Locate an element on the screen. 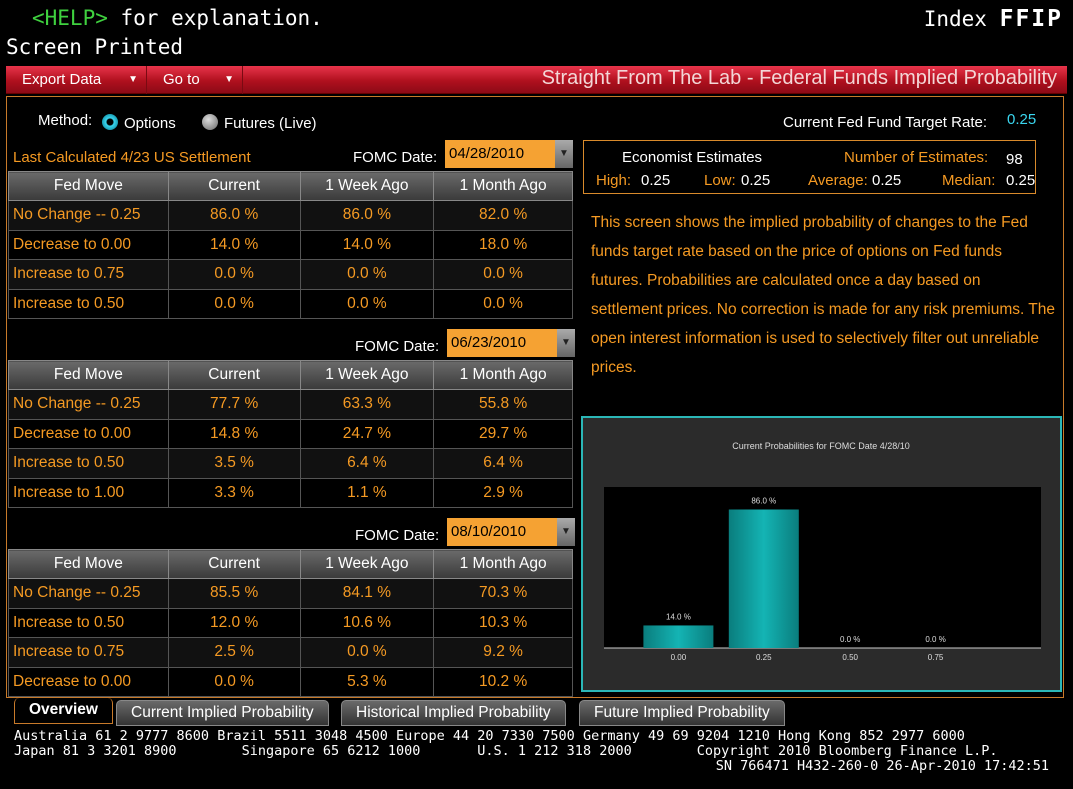 This screenshot has height=789, width=1073. fomc-date-label: FOMC Date: is located at coordinates (395, 157).